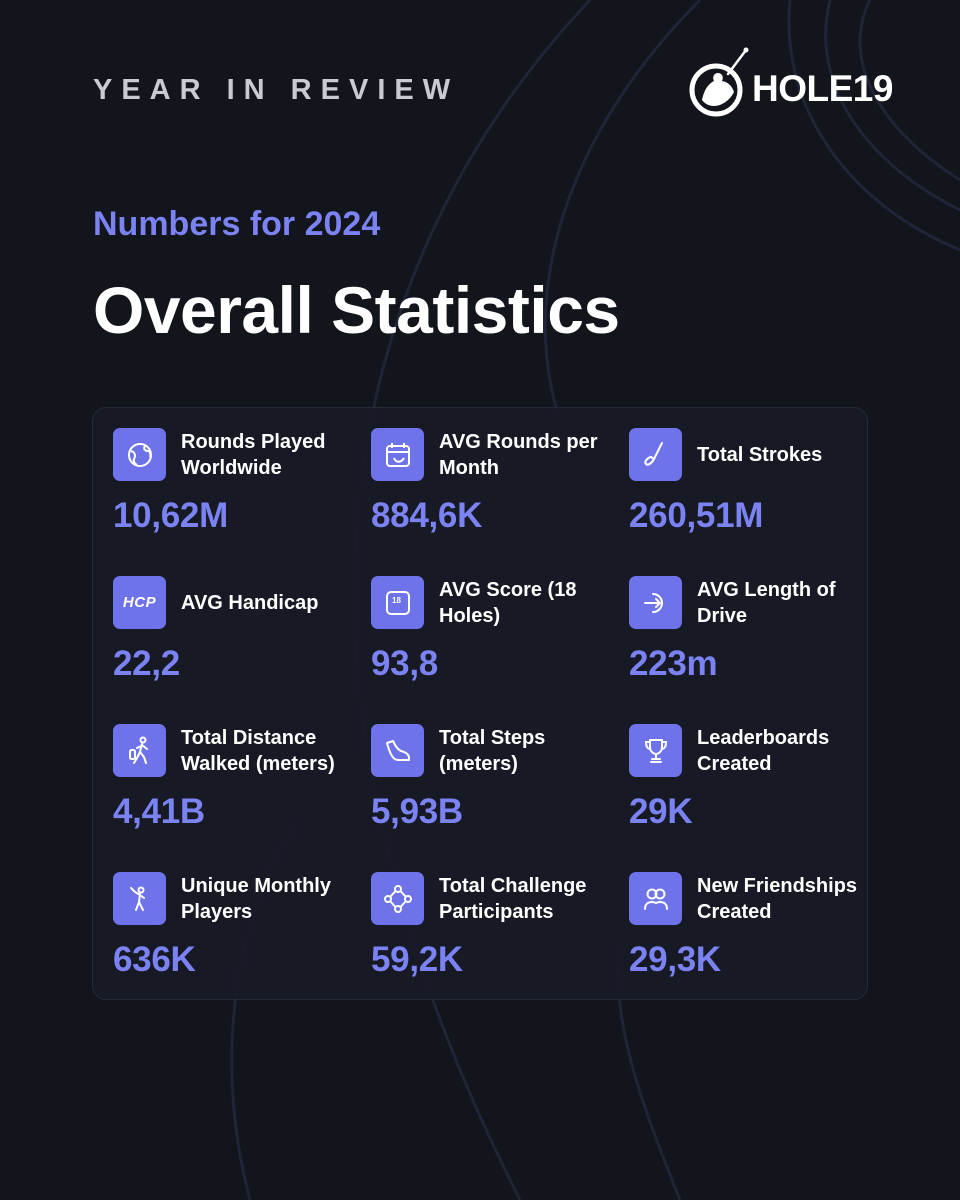 The width and height of the screenshot is (960, 1200). I want to click on globe-icon, so click(139, 454).